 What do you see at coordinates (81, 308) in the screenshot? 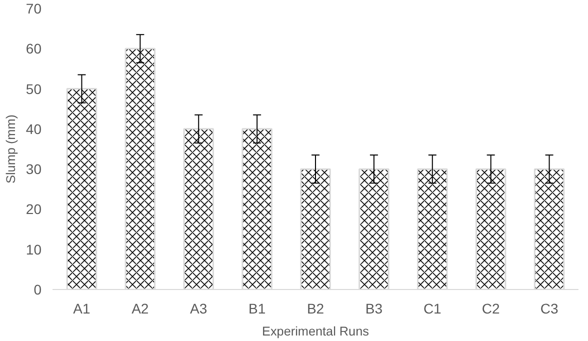
I see `x-tick-label: A1` at bounding box center [81, 308].